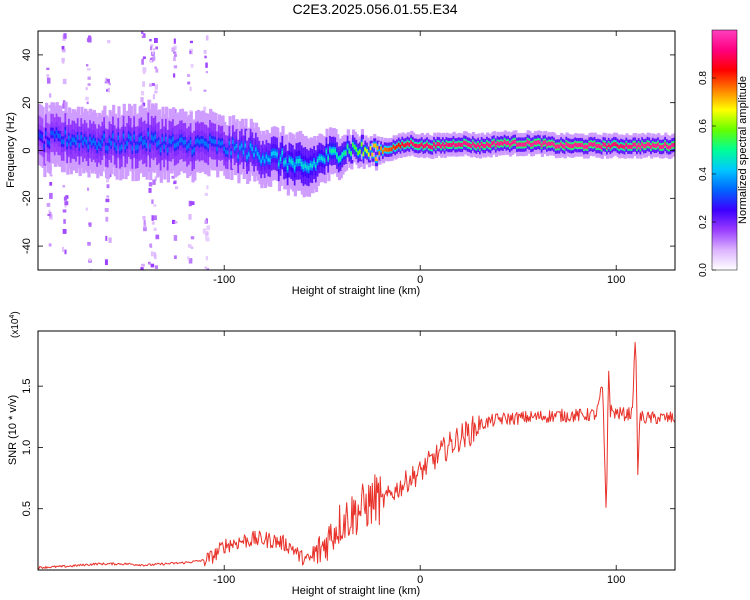 Image resolution: width=750 pixels, height=600 pixels. I want to click on y-tick-label: -20, so click(27, 198).